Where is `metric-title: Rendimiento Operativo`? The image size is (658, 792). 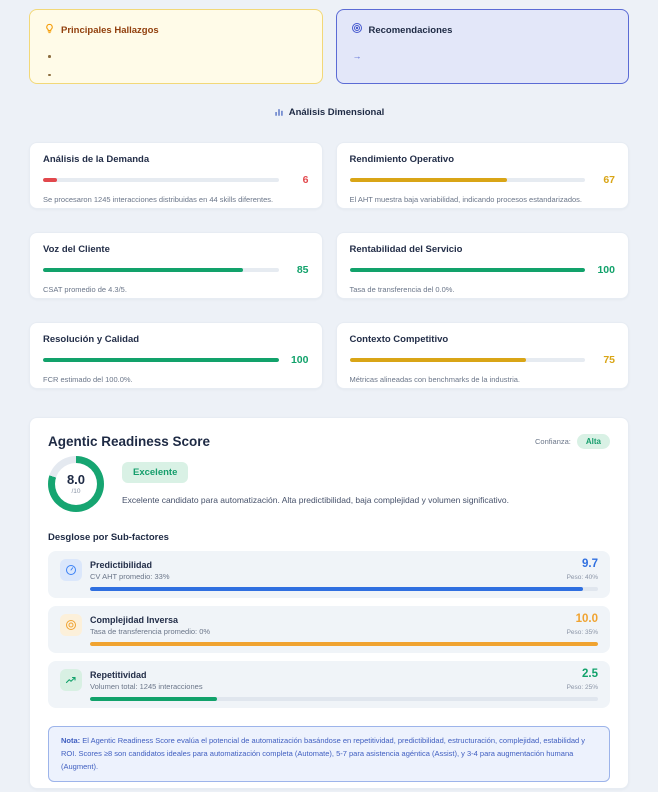 metric-title: Rendimiento Operativo is located at coordinates (402, 159).